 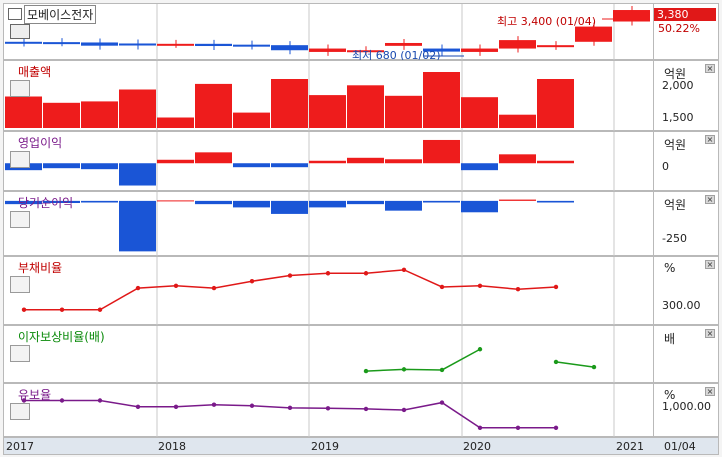 I want to click on x-axis, so click(x=361, y=446).